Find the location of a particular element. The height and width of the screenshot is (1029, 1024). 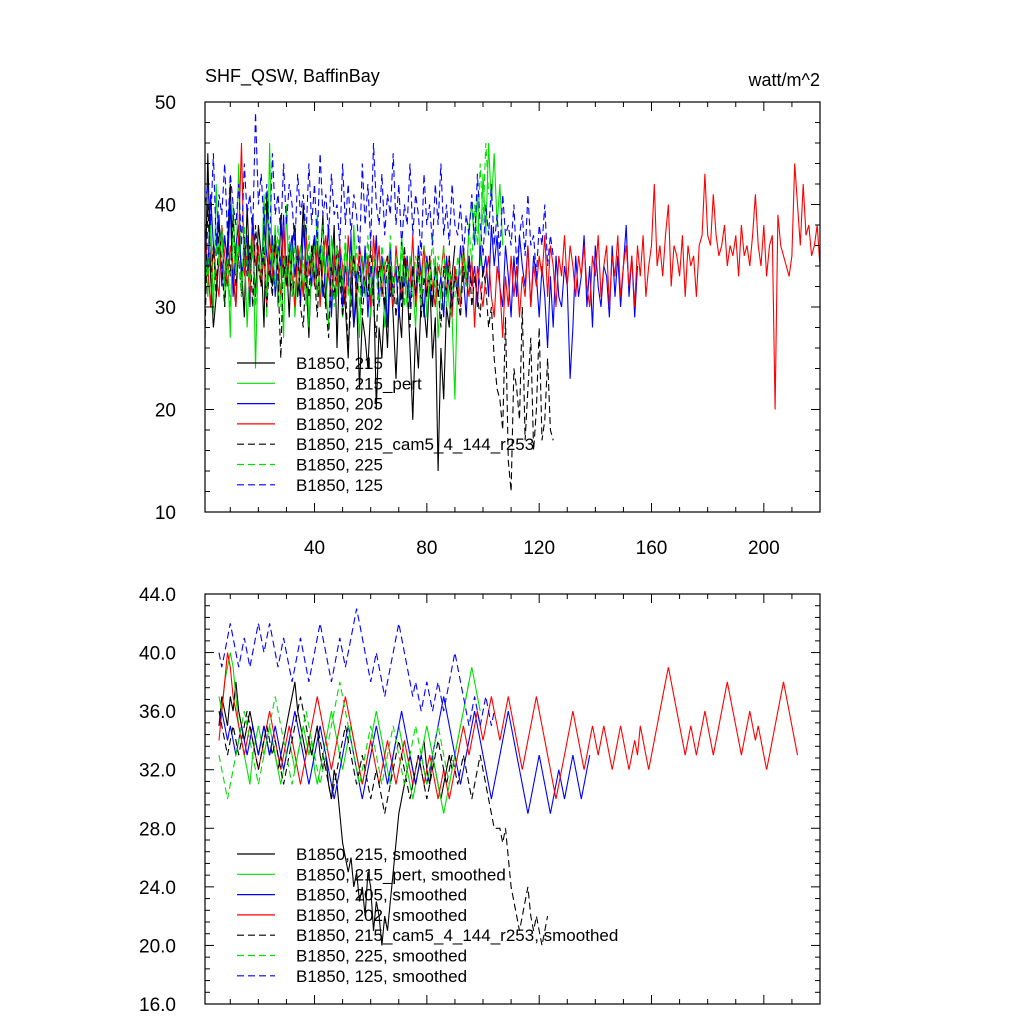

y-tick-label: 16.0 is located at coordinates (157, 1005).